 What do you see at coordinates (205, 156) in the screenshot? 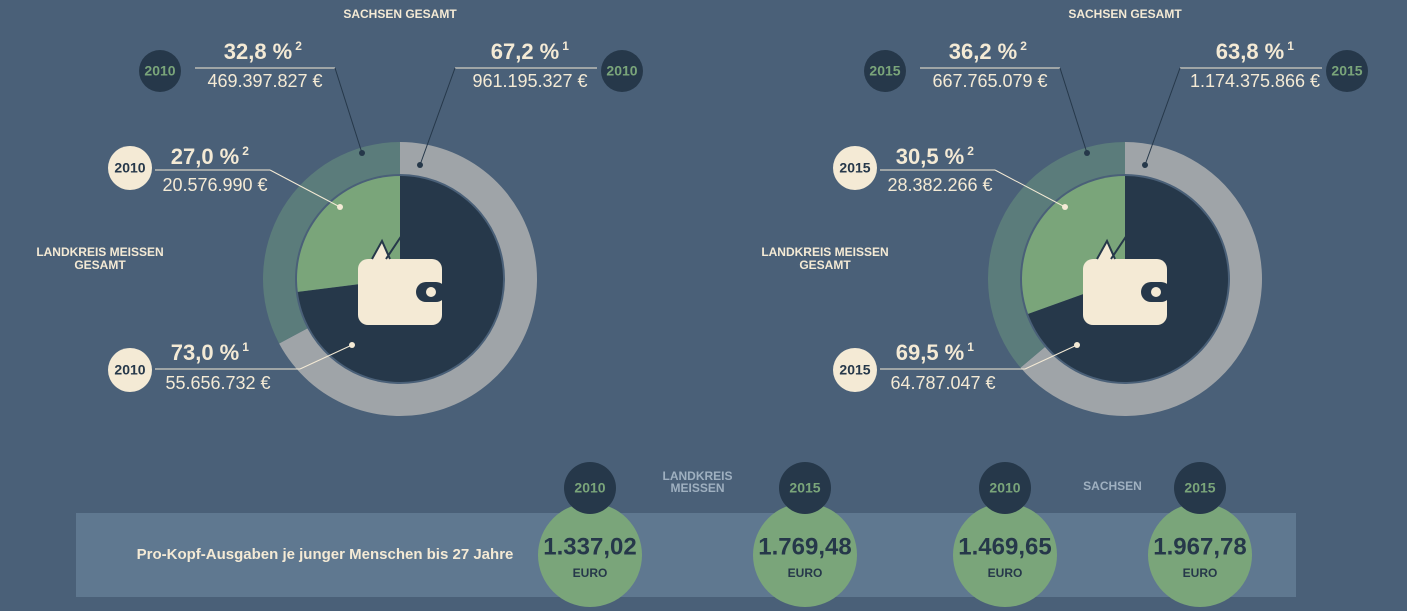
I see `percent-label: 27,0 %` at bounding box center [205, 156].